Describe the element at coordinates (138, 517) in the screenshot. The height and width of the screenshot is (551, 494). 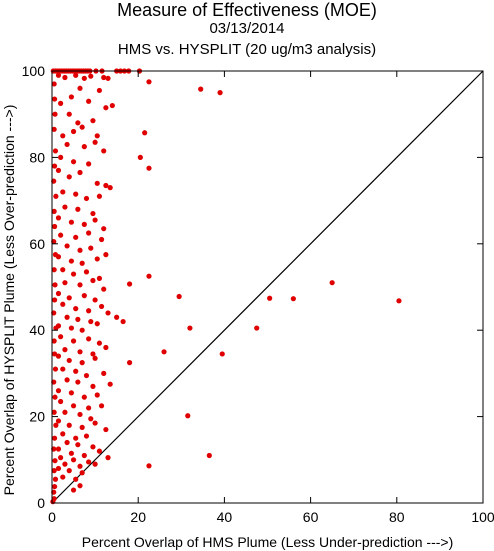
I see `x-tick-label: 20` at that location.